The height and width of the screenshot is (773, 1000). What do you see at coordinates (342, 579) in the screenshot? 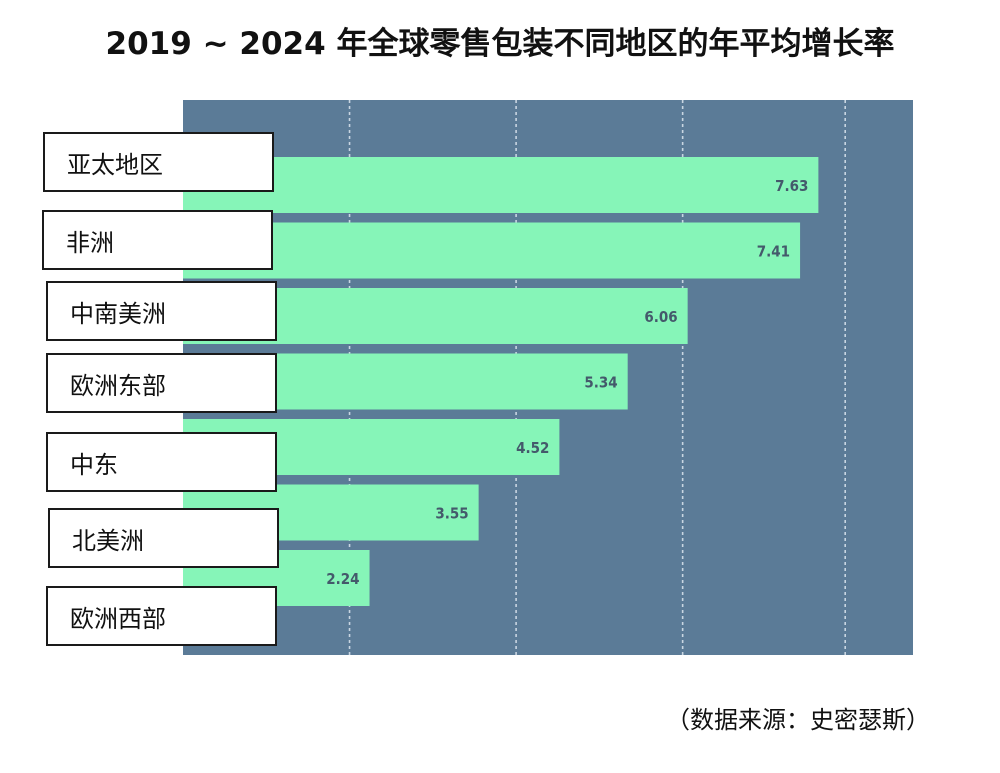
I see `value-label-6: 2.24` at bounding box center [342, 579].